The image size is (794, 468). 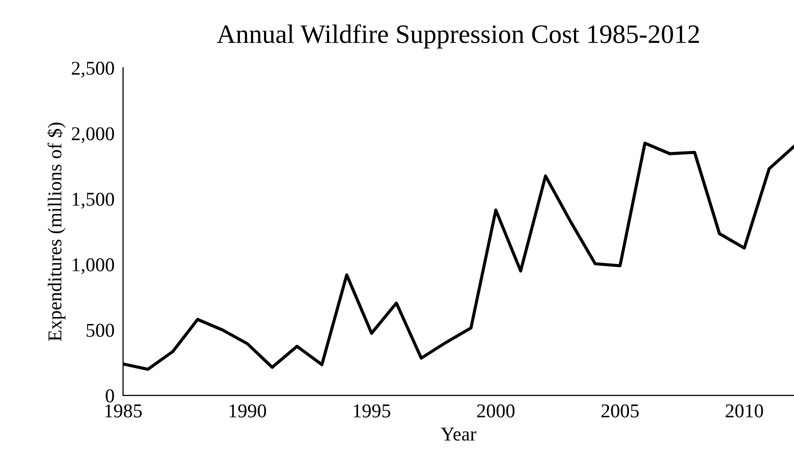 I want to click on y-tick-label: 1,500, so click(x=93, y=200).